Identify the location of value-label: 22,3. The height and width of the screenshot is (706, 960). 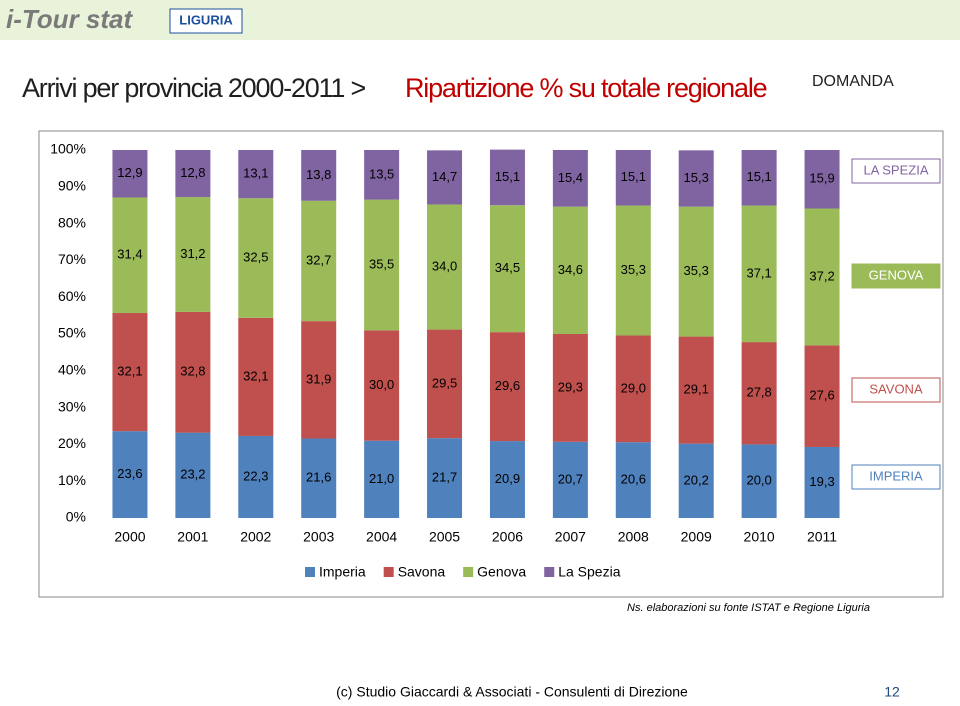
(255, 475).